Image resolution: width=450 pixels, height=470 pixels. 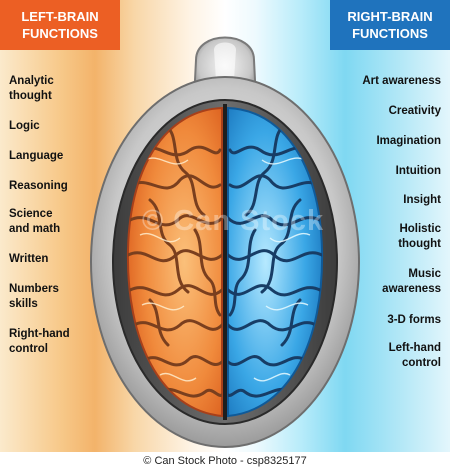 I want to click on left-function-line: Analytic, so click(x=31, y=81).